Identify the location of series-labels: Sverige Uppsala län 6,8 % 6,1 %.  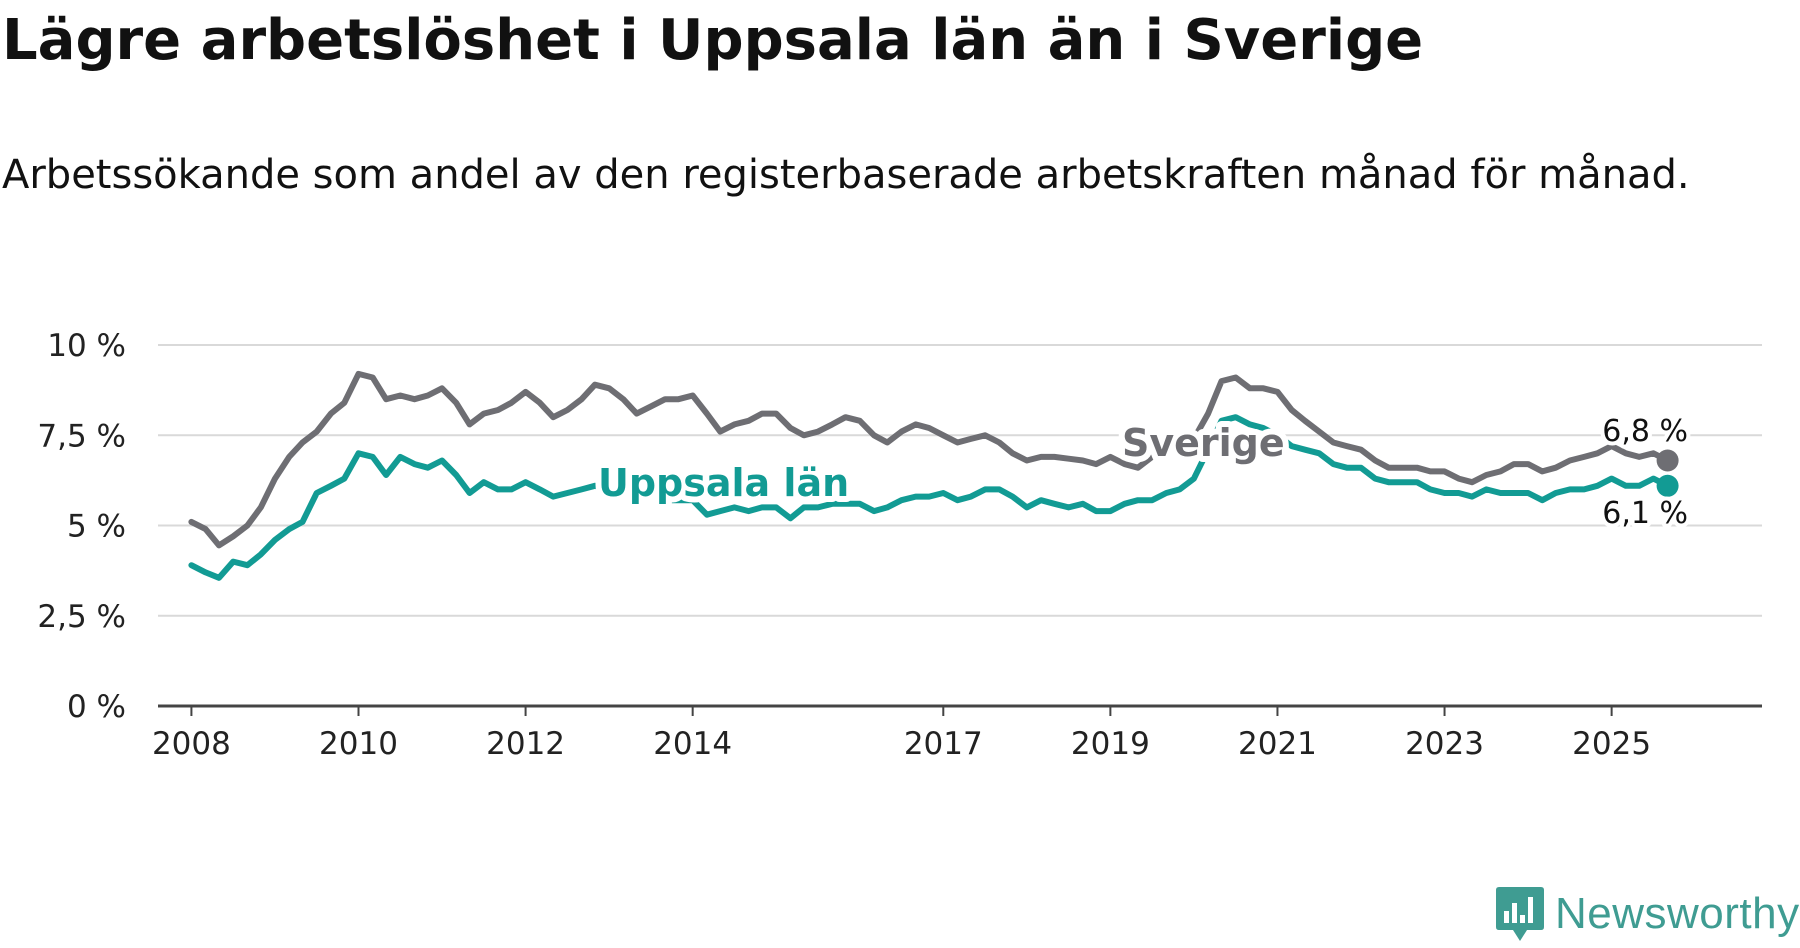
(1142, 472).